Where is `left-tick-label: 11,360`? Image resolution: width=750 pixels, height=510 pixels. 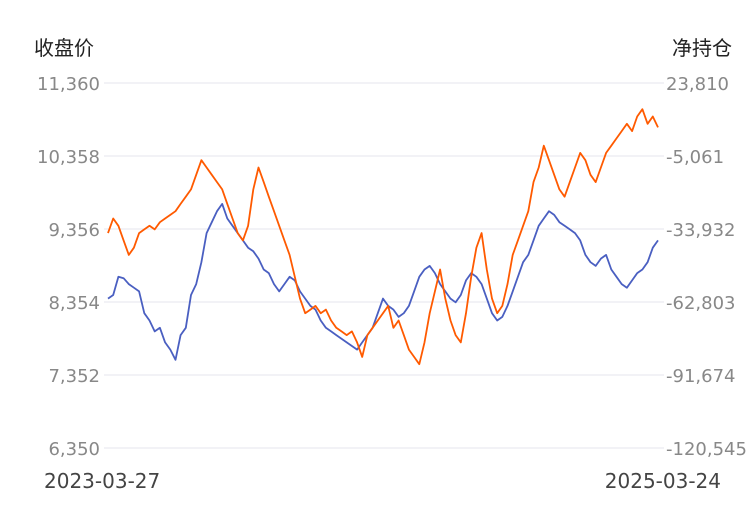
left-tick-label: 11,360 is located at coordinates (68, 84).